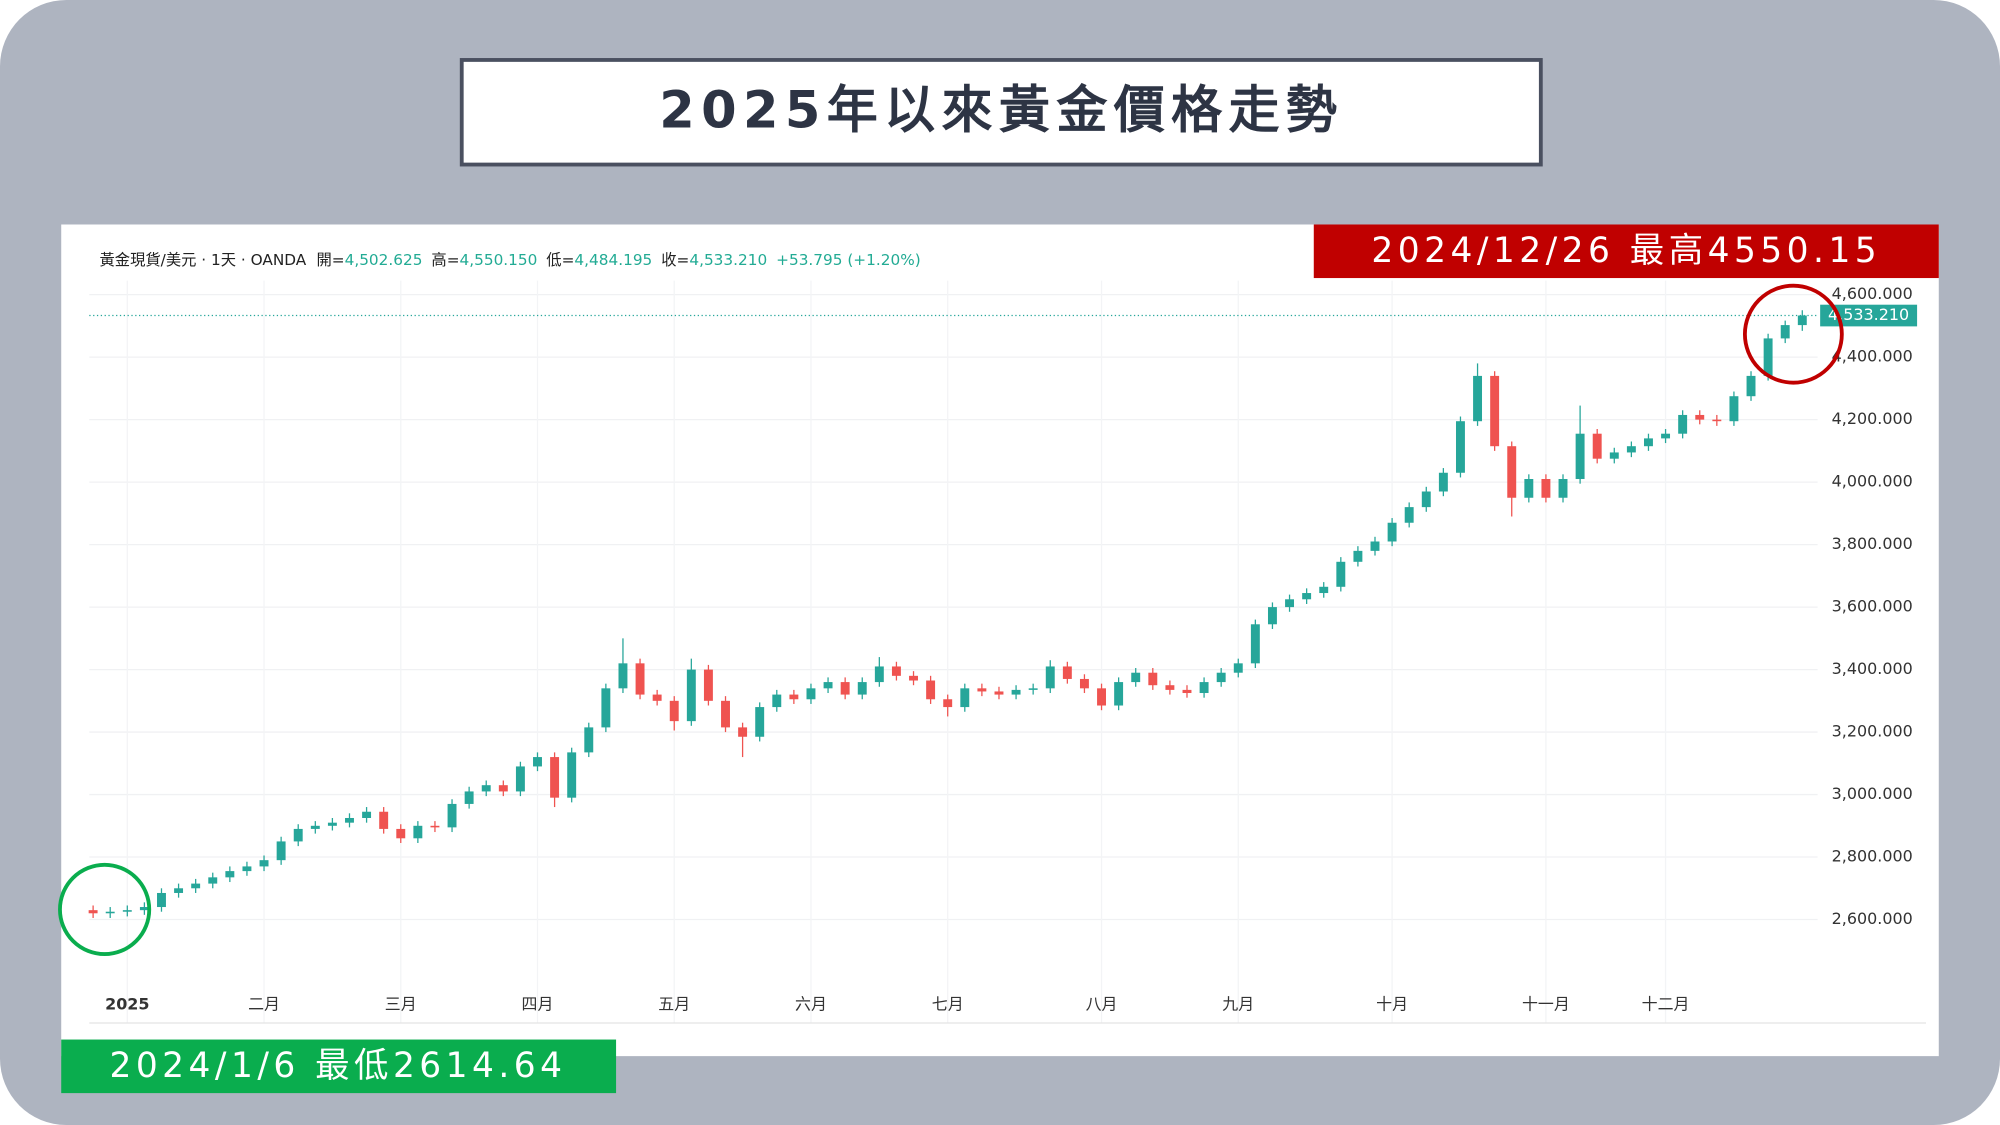 The height and width of the screenshot is (1125, 2000). I want to click on low-banner, so click(339, 1066).